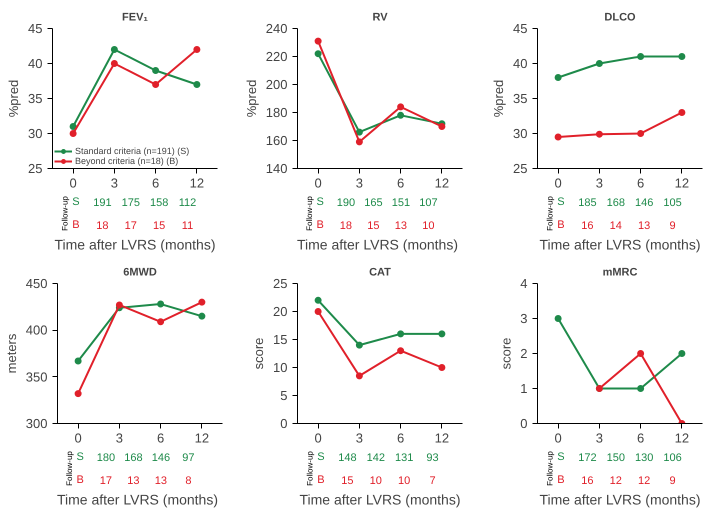  What do you see at coordinates (432, 458) in the screenshot?
I see `text: 93` at bounding box center [432, 458].